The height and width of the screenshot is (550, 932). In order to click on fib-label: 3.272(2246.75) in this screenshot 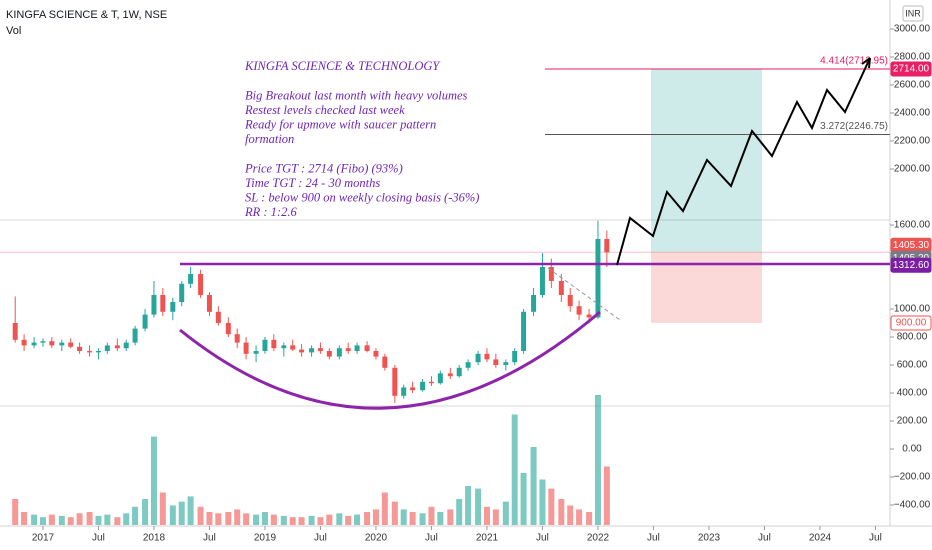, I will do `click(854, 126)`.